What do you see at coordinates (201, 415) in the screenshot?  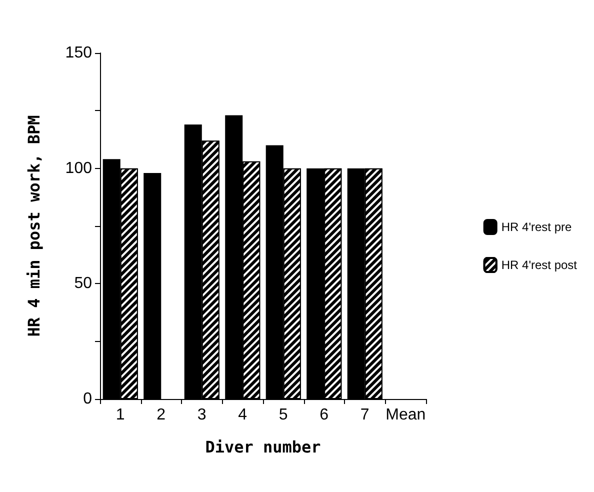 I see `x-tick-label: 3` at bounding box center [201, 415].